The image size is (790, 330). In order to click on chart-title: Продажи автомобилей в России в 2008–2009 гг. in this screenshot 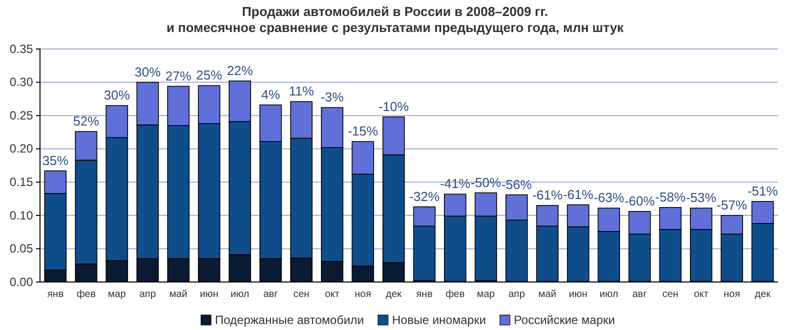, I will do `click(395, 11)`.